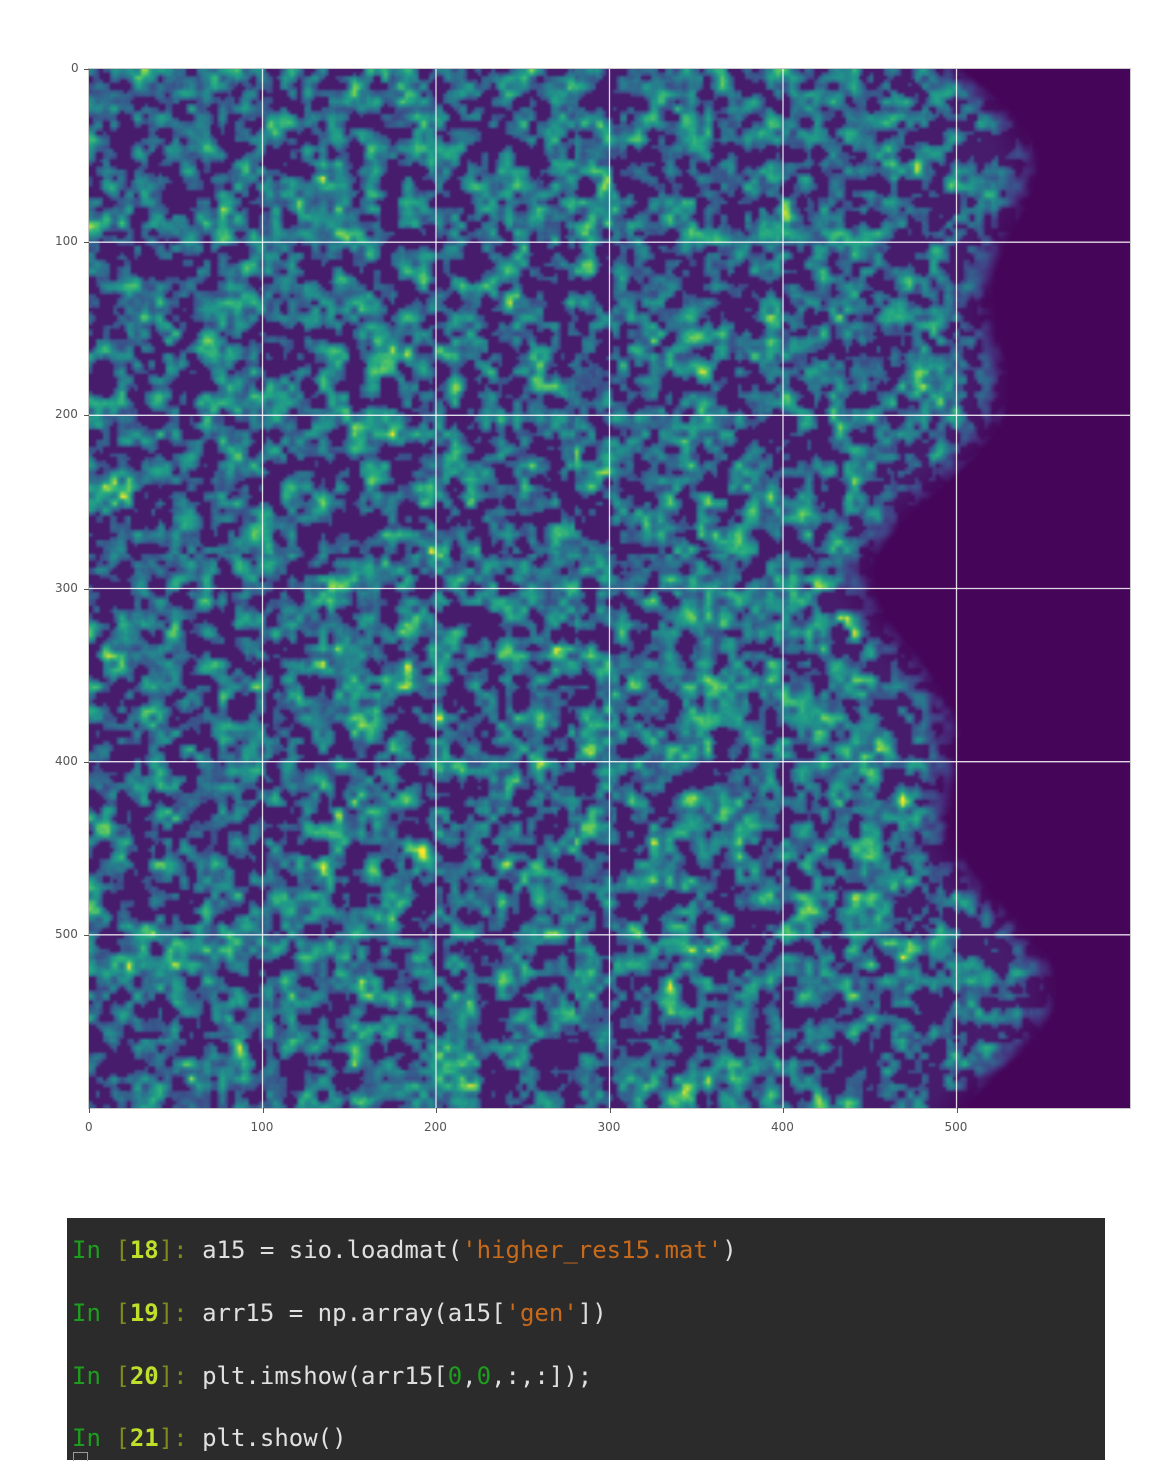 Image resolution: width=1172 pixels, height=1461 pixels. I want to click on console-input-line: In [21]: plt.show(), so click(209, 1438).